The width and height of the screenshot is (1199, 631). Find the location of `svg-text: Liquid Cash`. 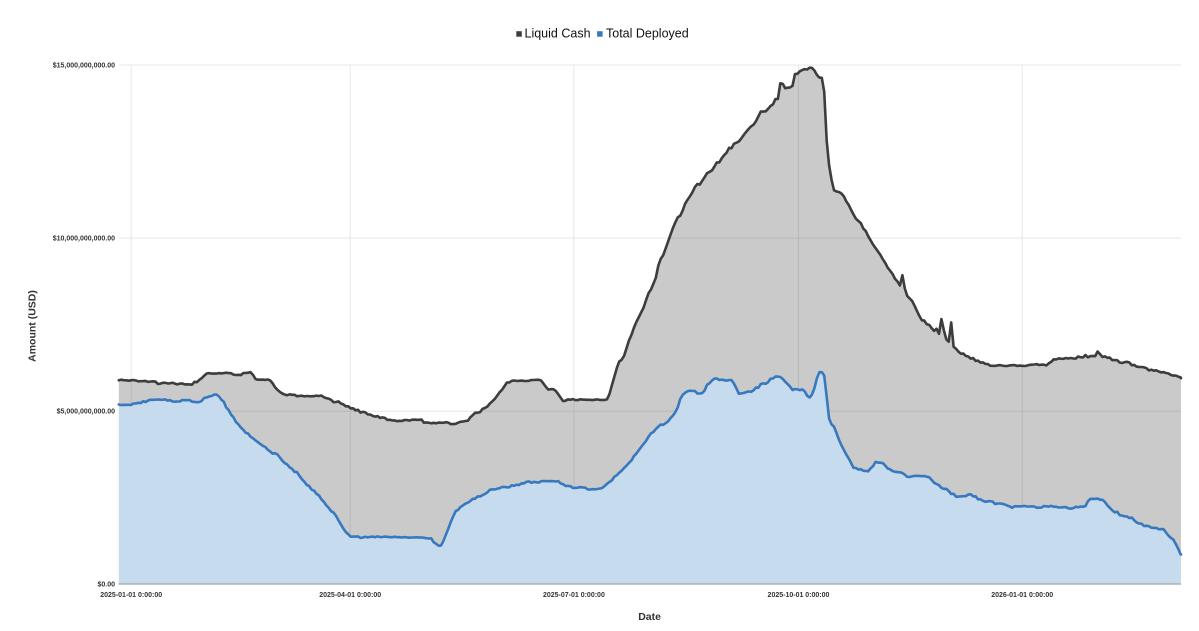

svg-text: Liquid Cash is located at coordinates (558, 33).